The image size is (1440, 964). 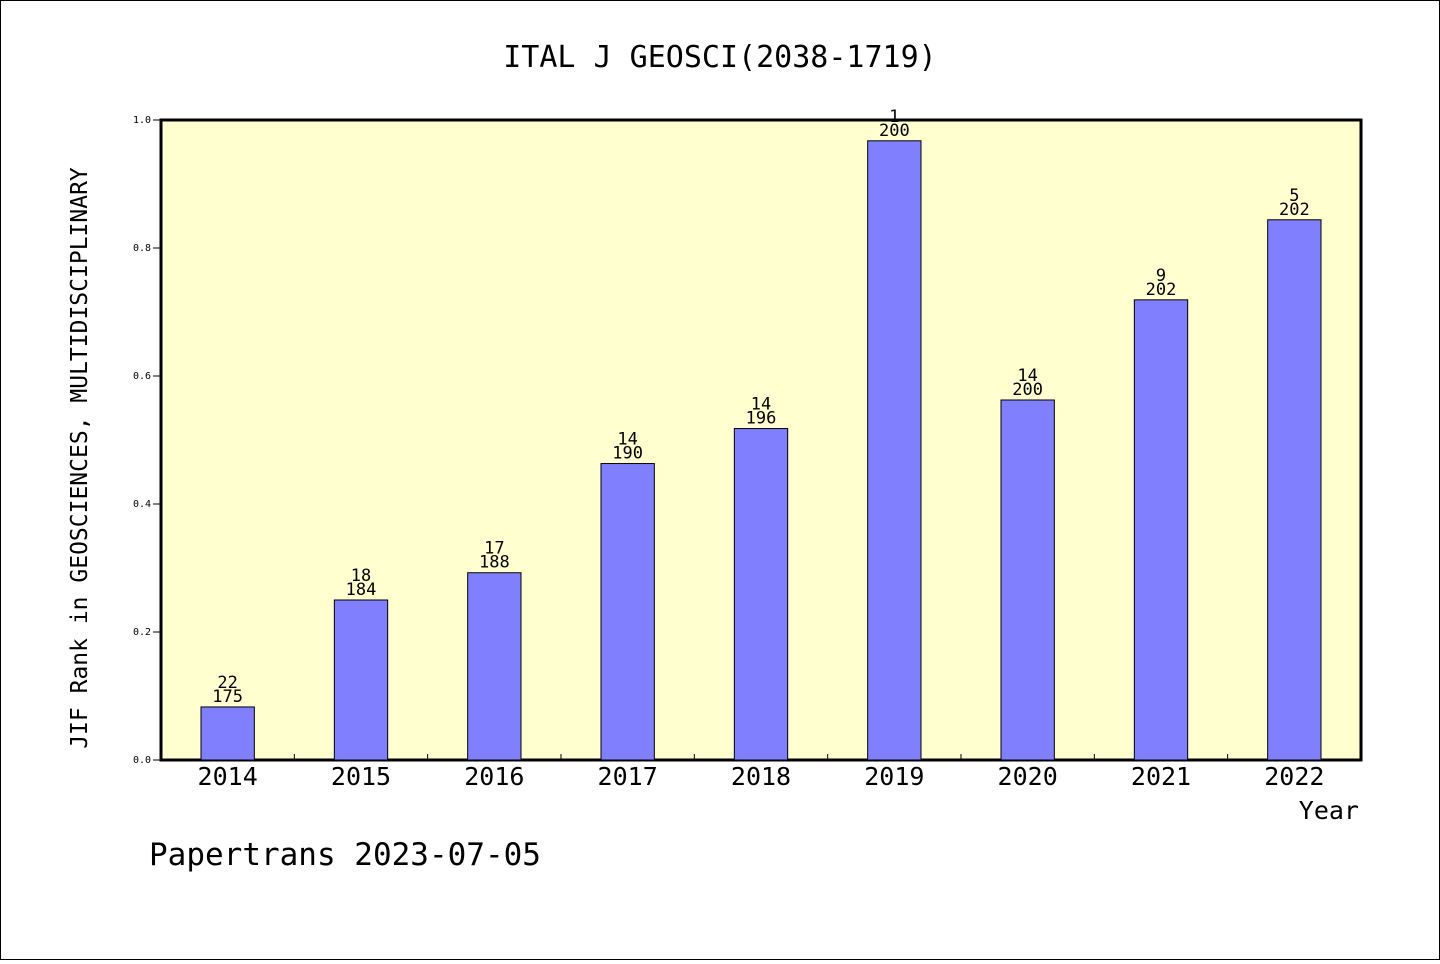 I want to click on x-tick-label: 2015, so click(x=361, y=776).